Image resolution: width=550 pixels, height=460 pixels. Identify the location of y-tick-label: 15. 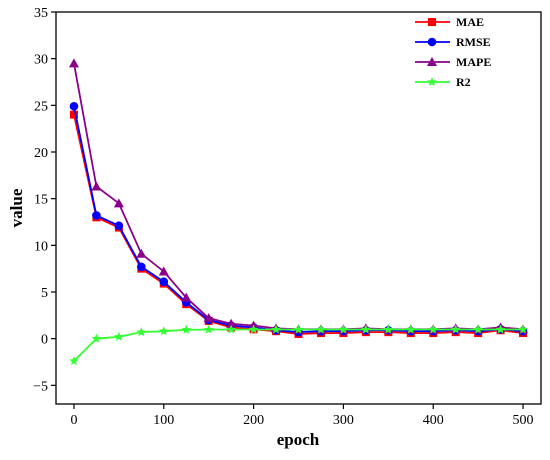
(41, 200).